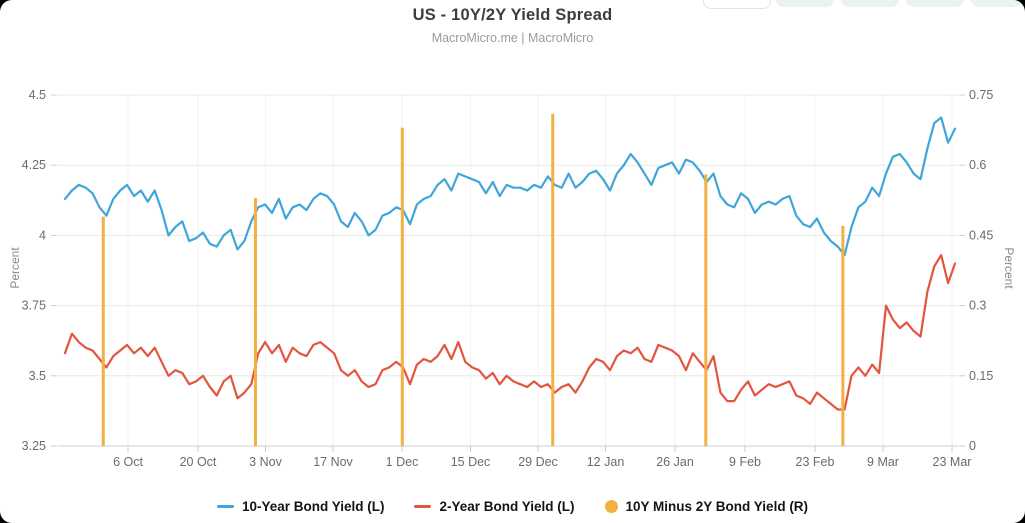 This screenshot has height=523, width=1025. What do you see at coordinates (611, 506) in the screenshot?
I see `dot-swatch-icon` at bounding box center [611, 506].